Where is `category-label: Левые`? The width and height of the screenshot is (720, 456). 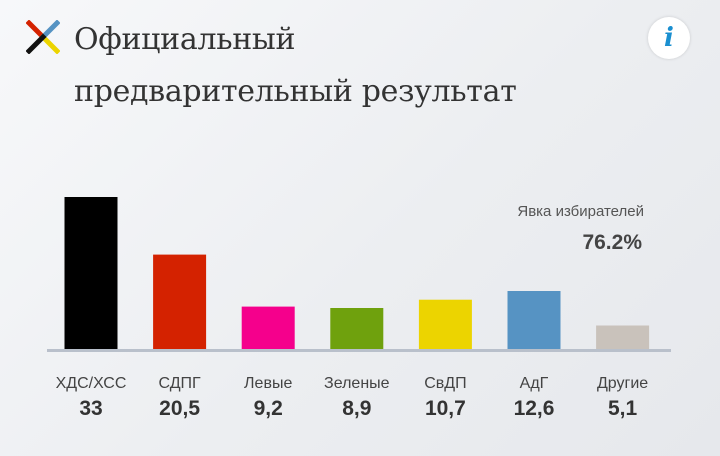 category-label: Левые is located at coordinates (268, 383).